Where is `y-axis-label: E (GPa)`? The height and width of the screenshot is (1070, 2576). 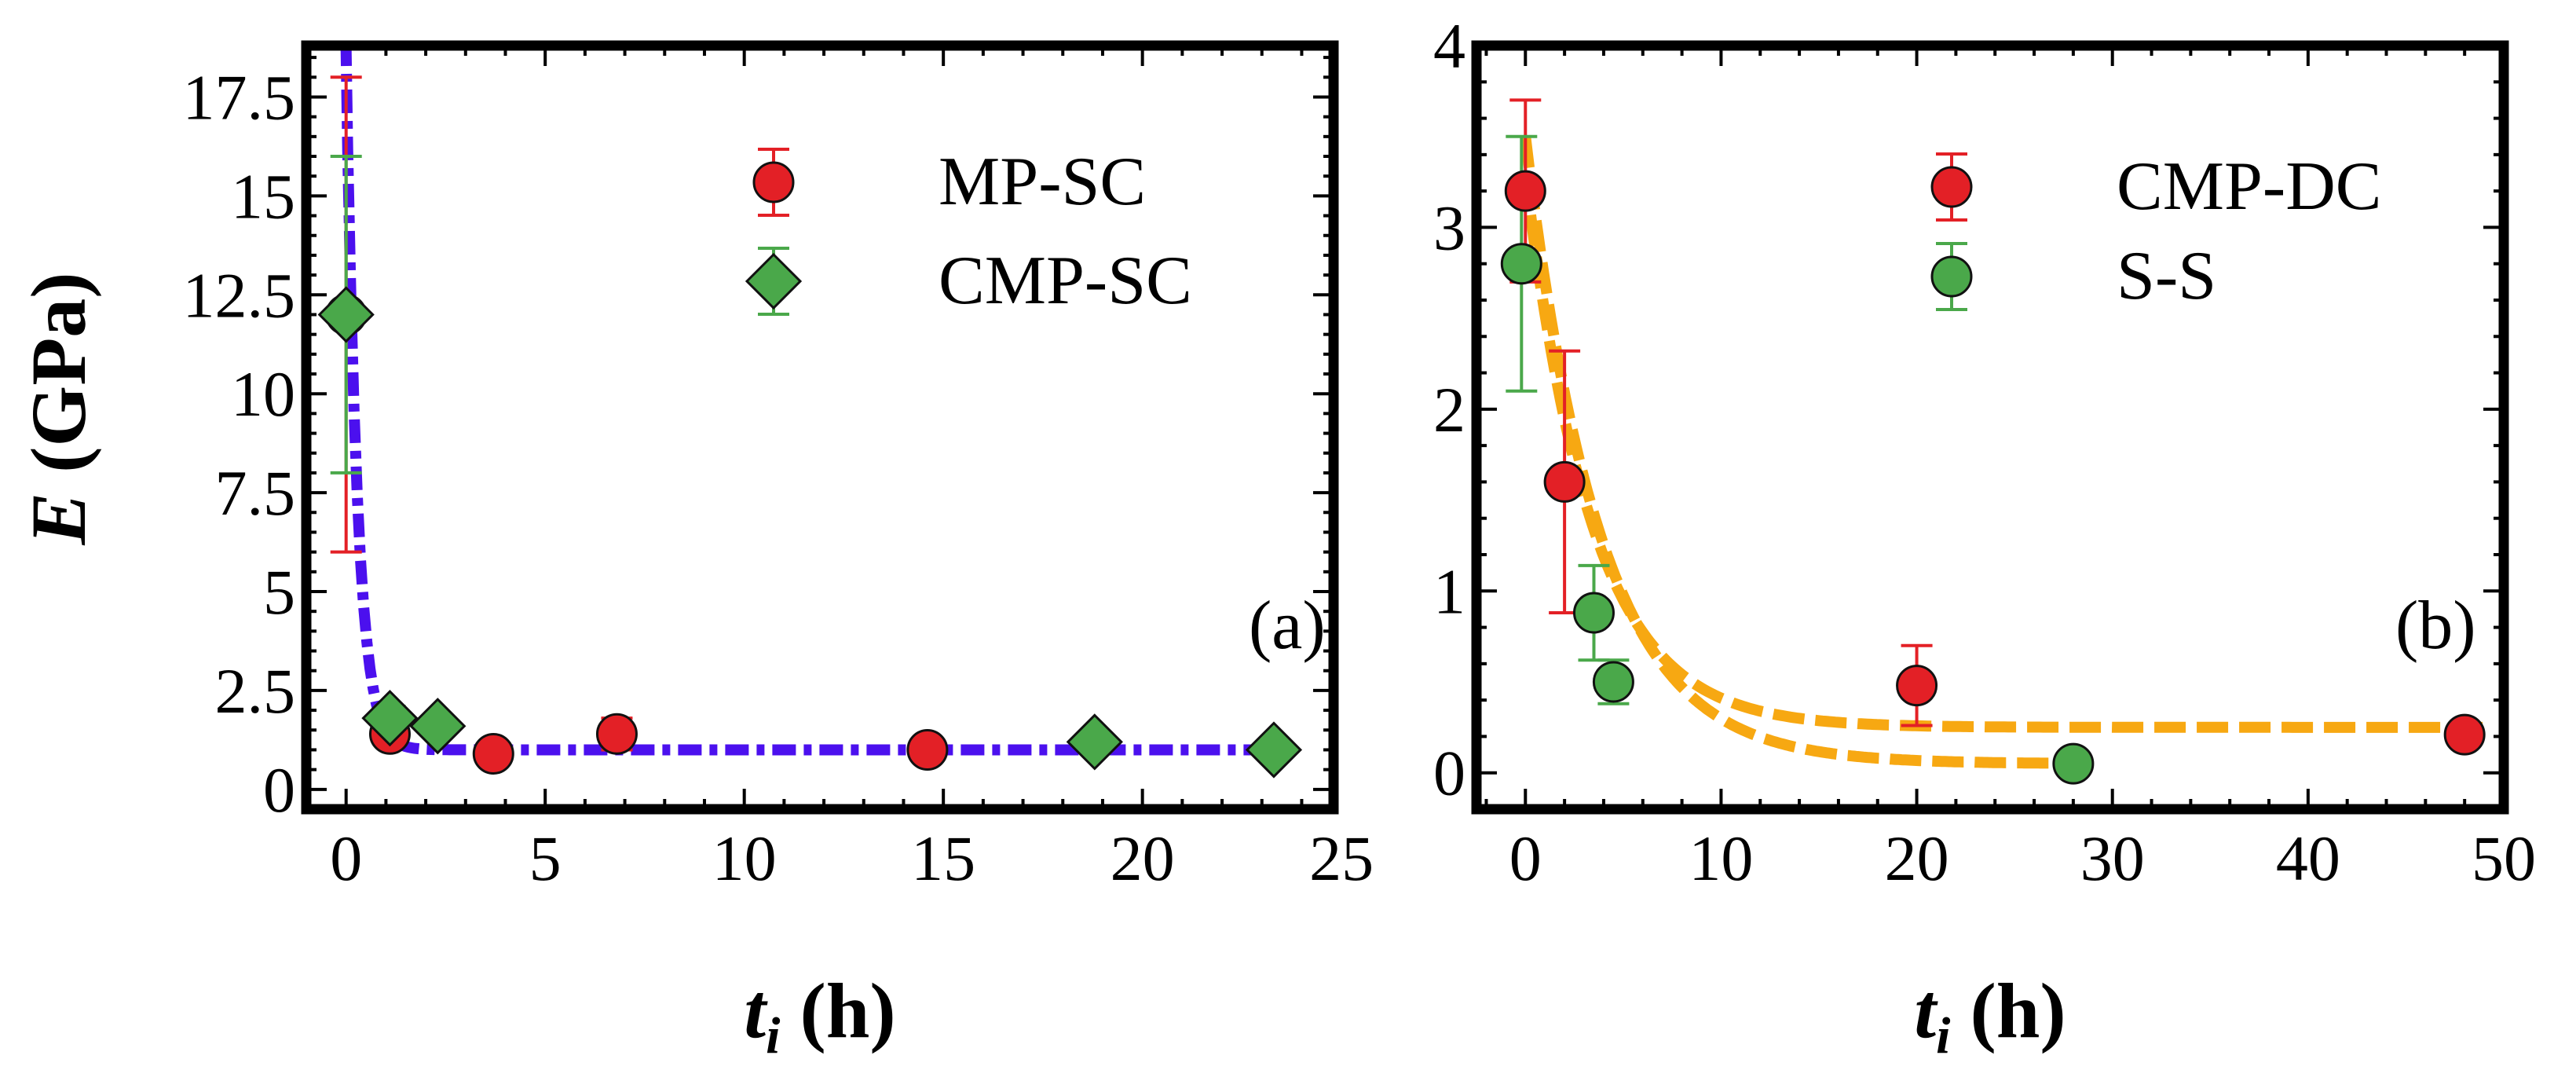 y-axis-label: E (GPa) is located at coordinates (59, 408).